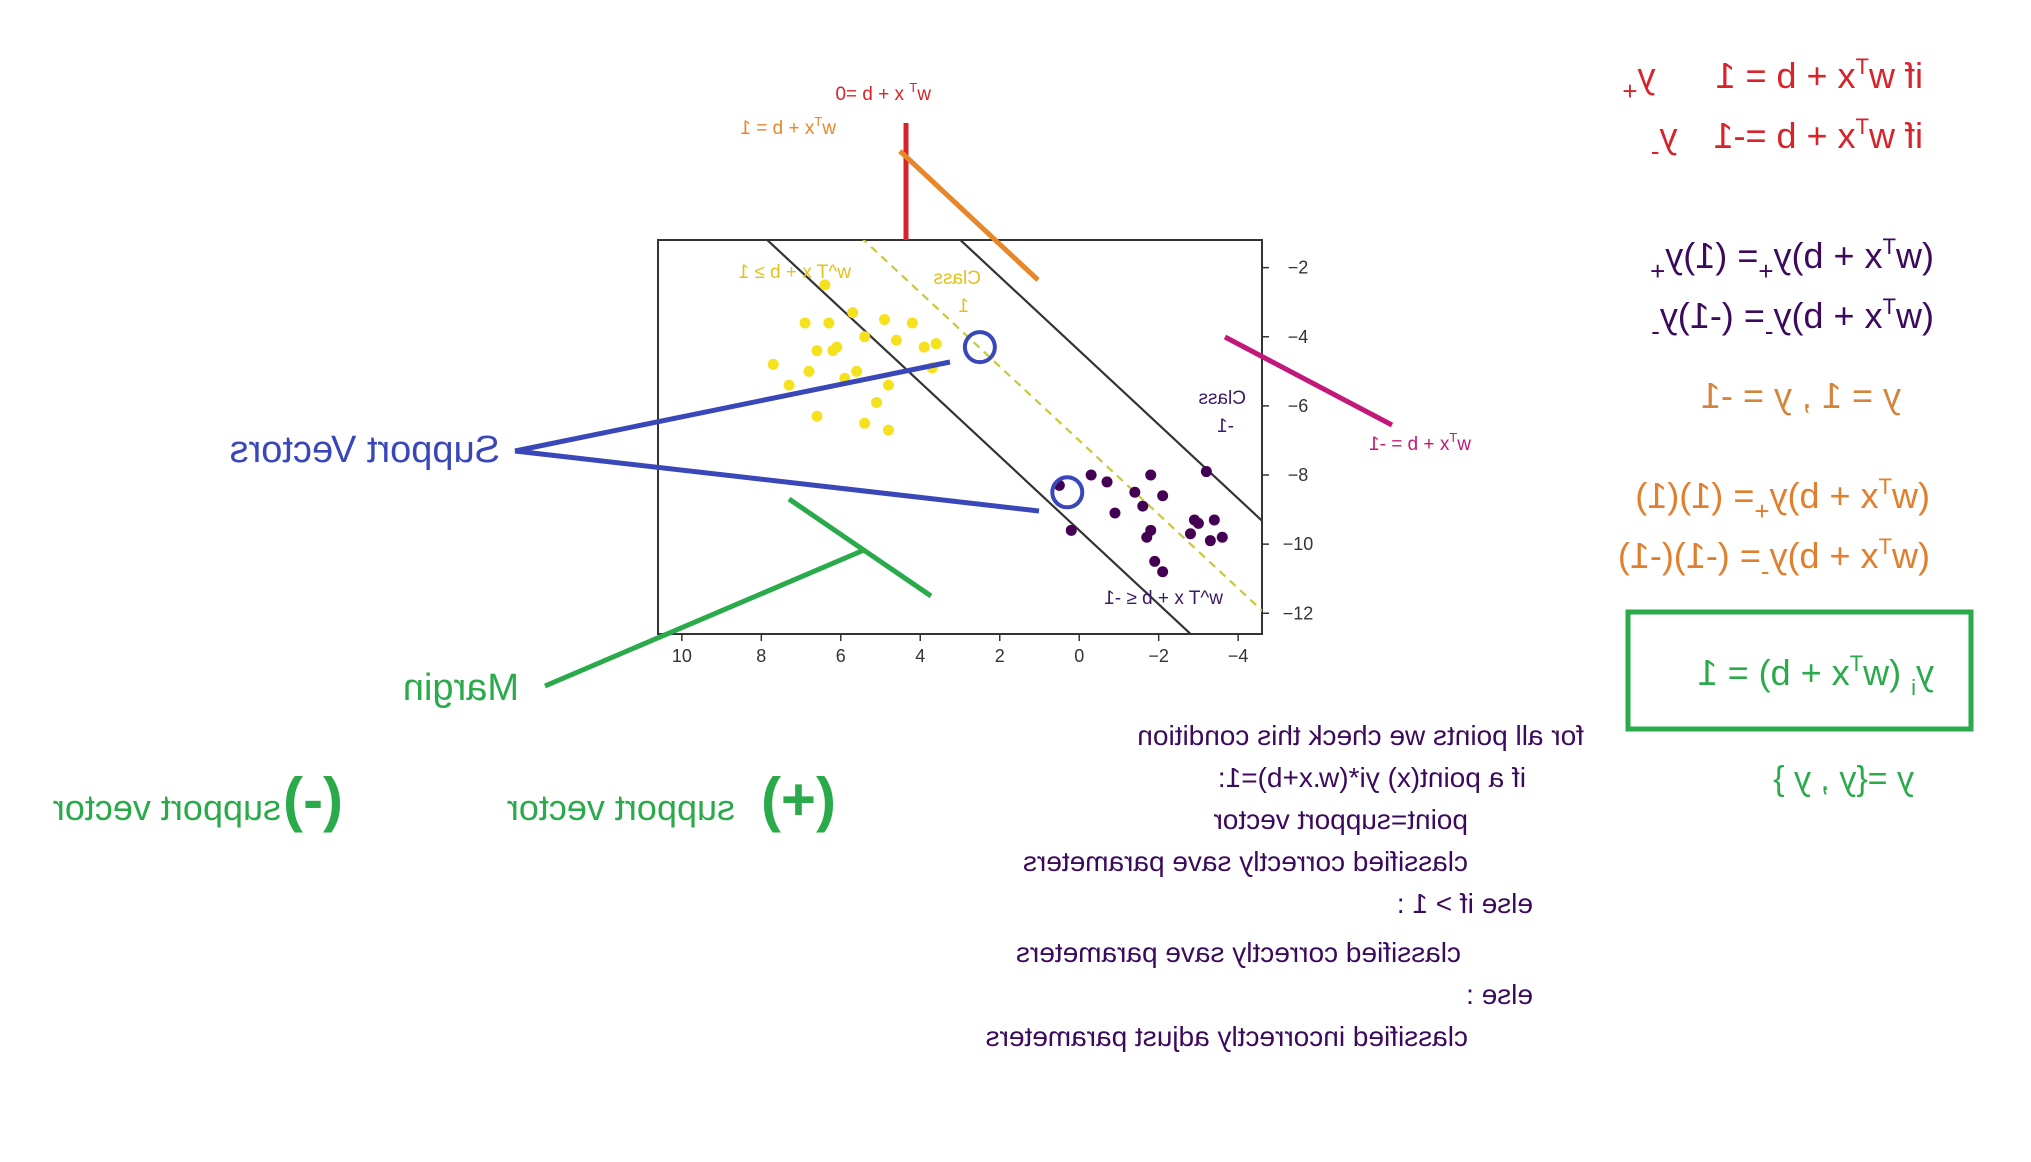  Describe the element at coordinates (1782, 500) in the screenshot. I see `sub-plus: (wTx + b)y+= (1)(1)` at that location.